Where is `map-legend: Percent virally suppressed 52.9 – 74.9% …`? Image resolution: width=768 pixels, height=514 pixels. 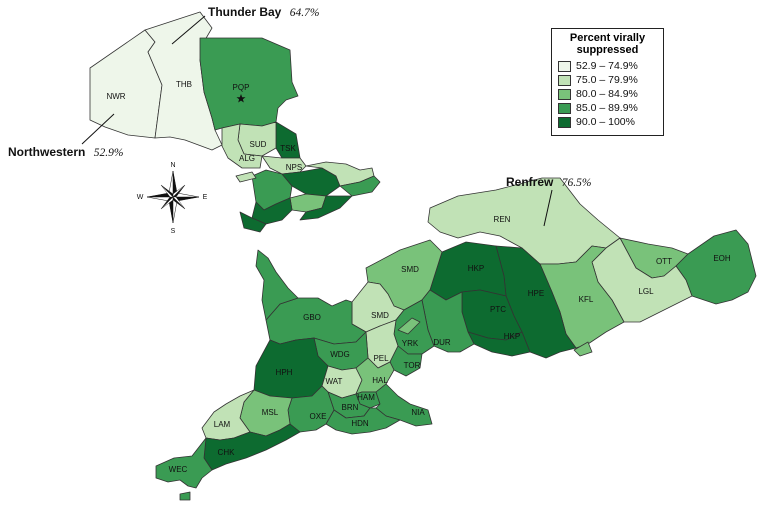 map-legend: Percent virally suppressed 52.9 – 74.9% … is located at coordinates (607, 82).